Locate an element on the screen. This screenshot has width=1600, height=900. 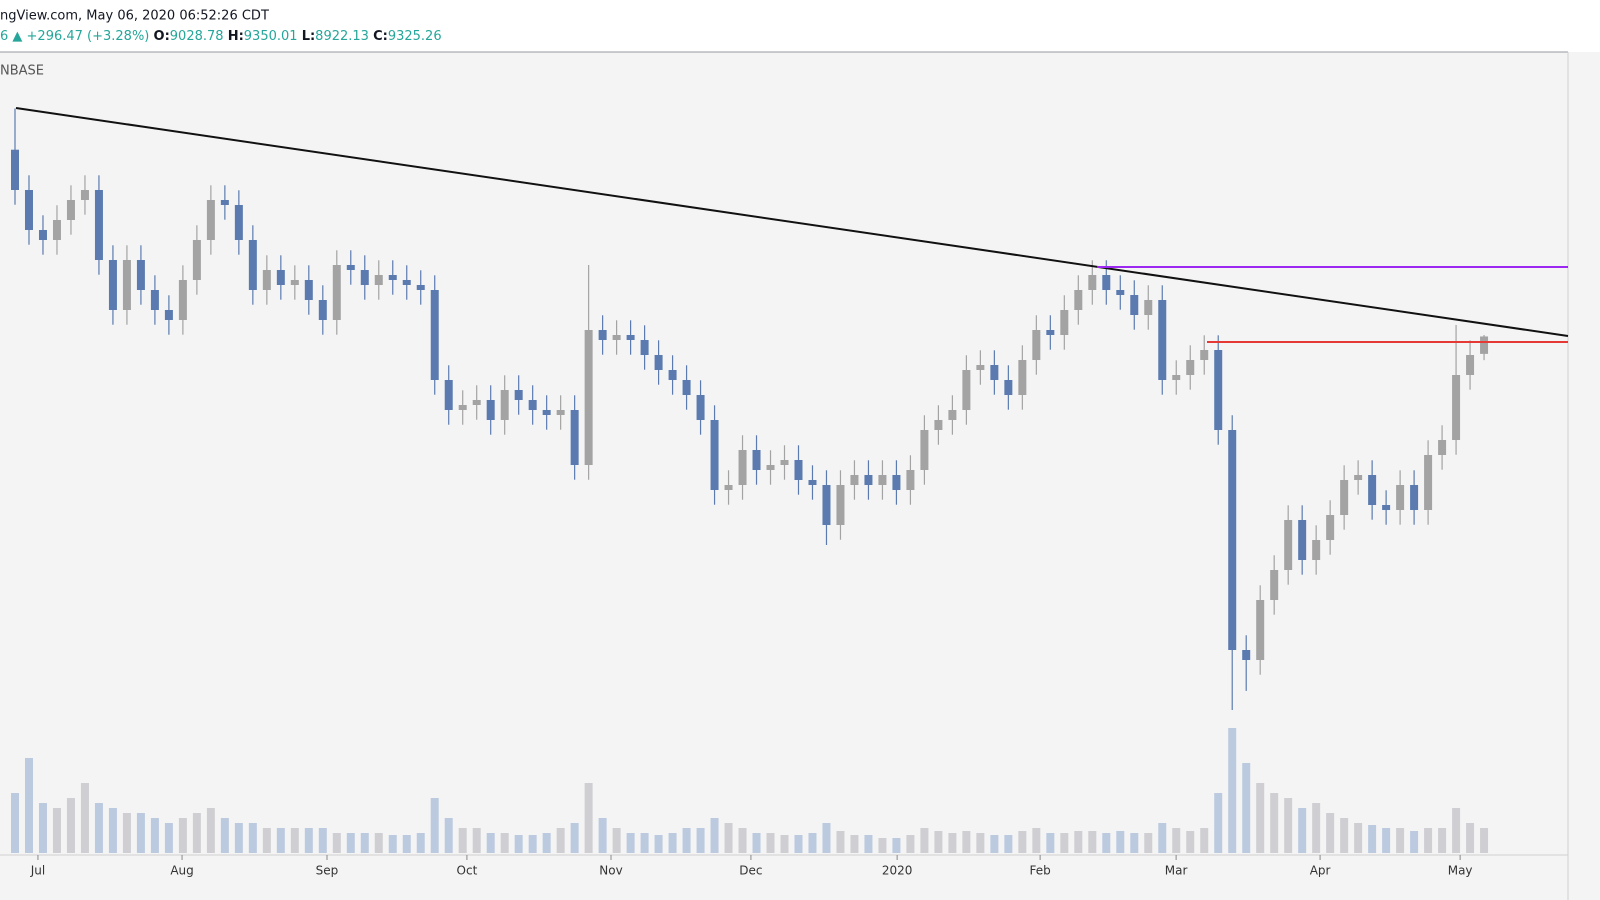
x-tick-label: Oct is located at coordinates (467, 871).